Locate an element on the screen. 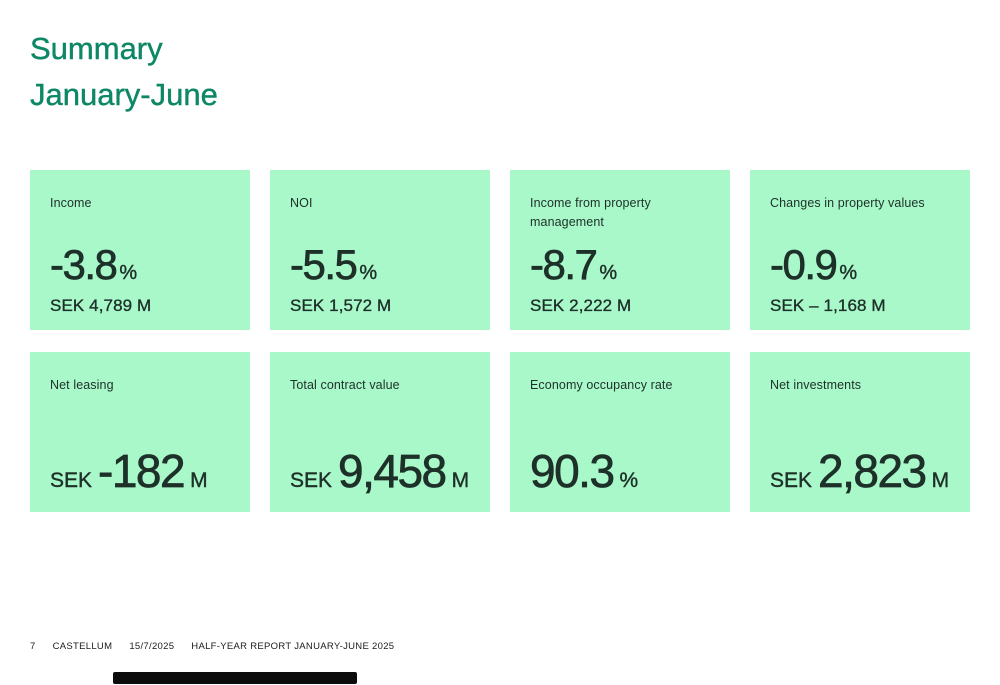 This screenshot has width=1000, height=685. kpi-value: -182 is located at coordinates (142, 471).